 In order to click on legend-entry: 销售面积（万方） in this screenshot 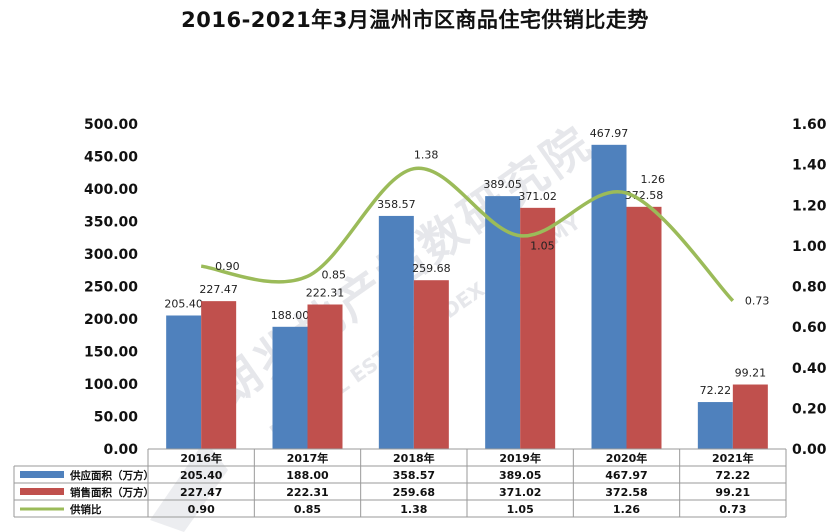, I will do `click(112, 492)`.